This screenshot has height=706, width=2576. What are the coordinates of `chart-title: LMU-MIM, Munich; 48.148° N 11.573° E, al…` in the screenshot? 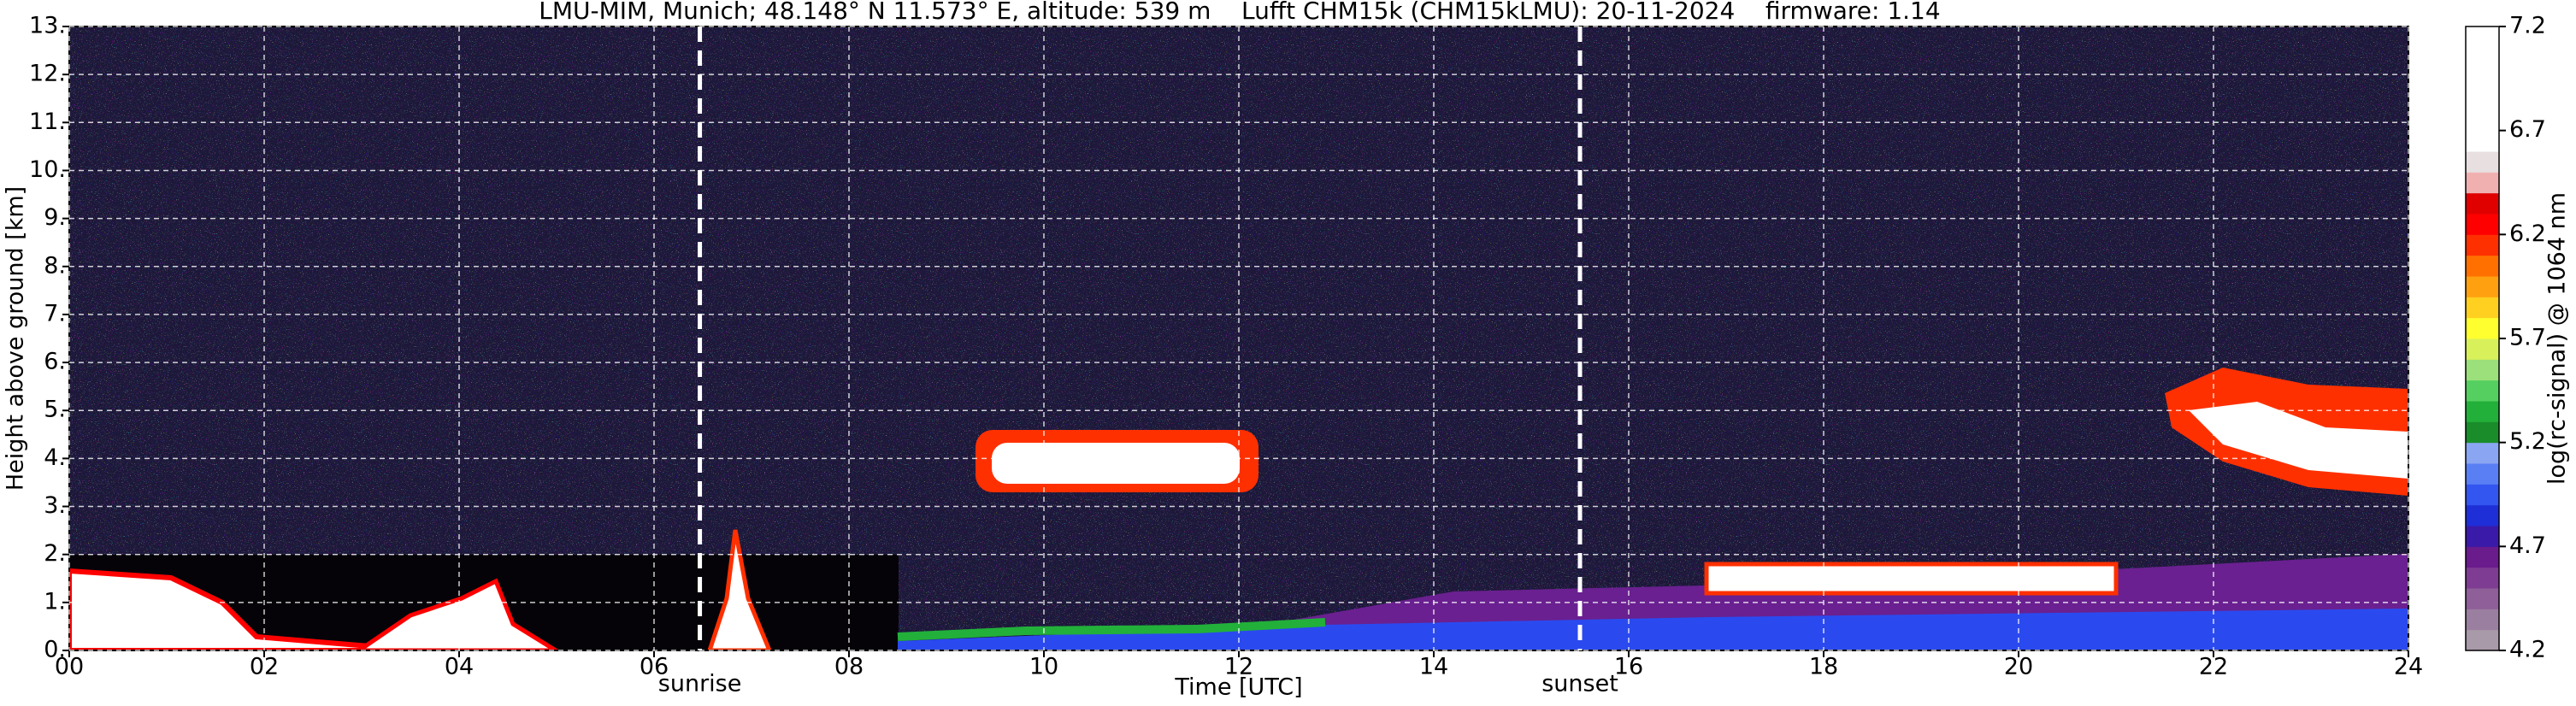 It's located at (1239, 12).